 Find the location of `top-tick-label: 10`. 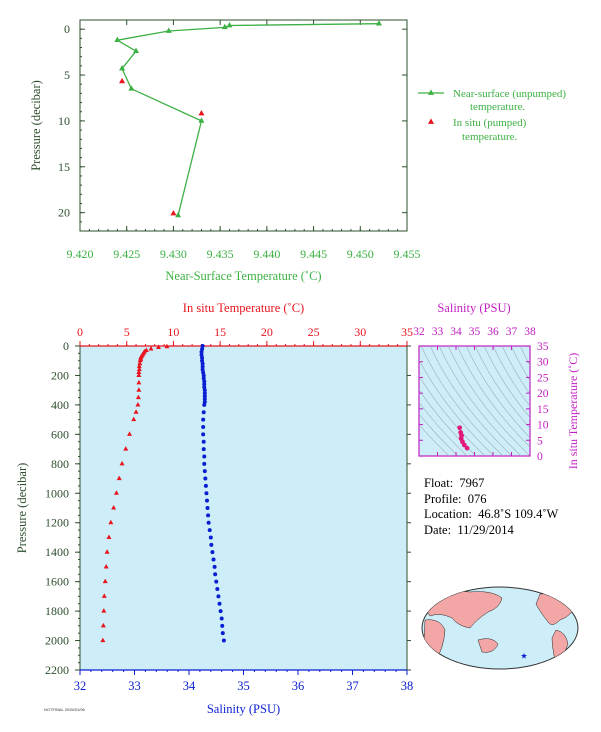

top-tick-label: 10 is located at coordinates (173, 332).